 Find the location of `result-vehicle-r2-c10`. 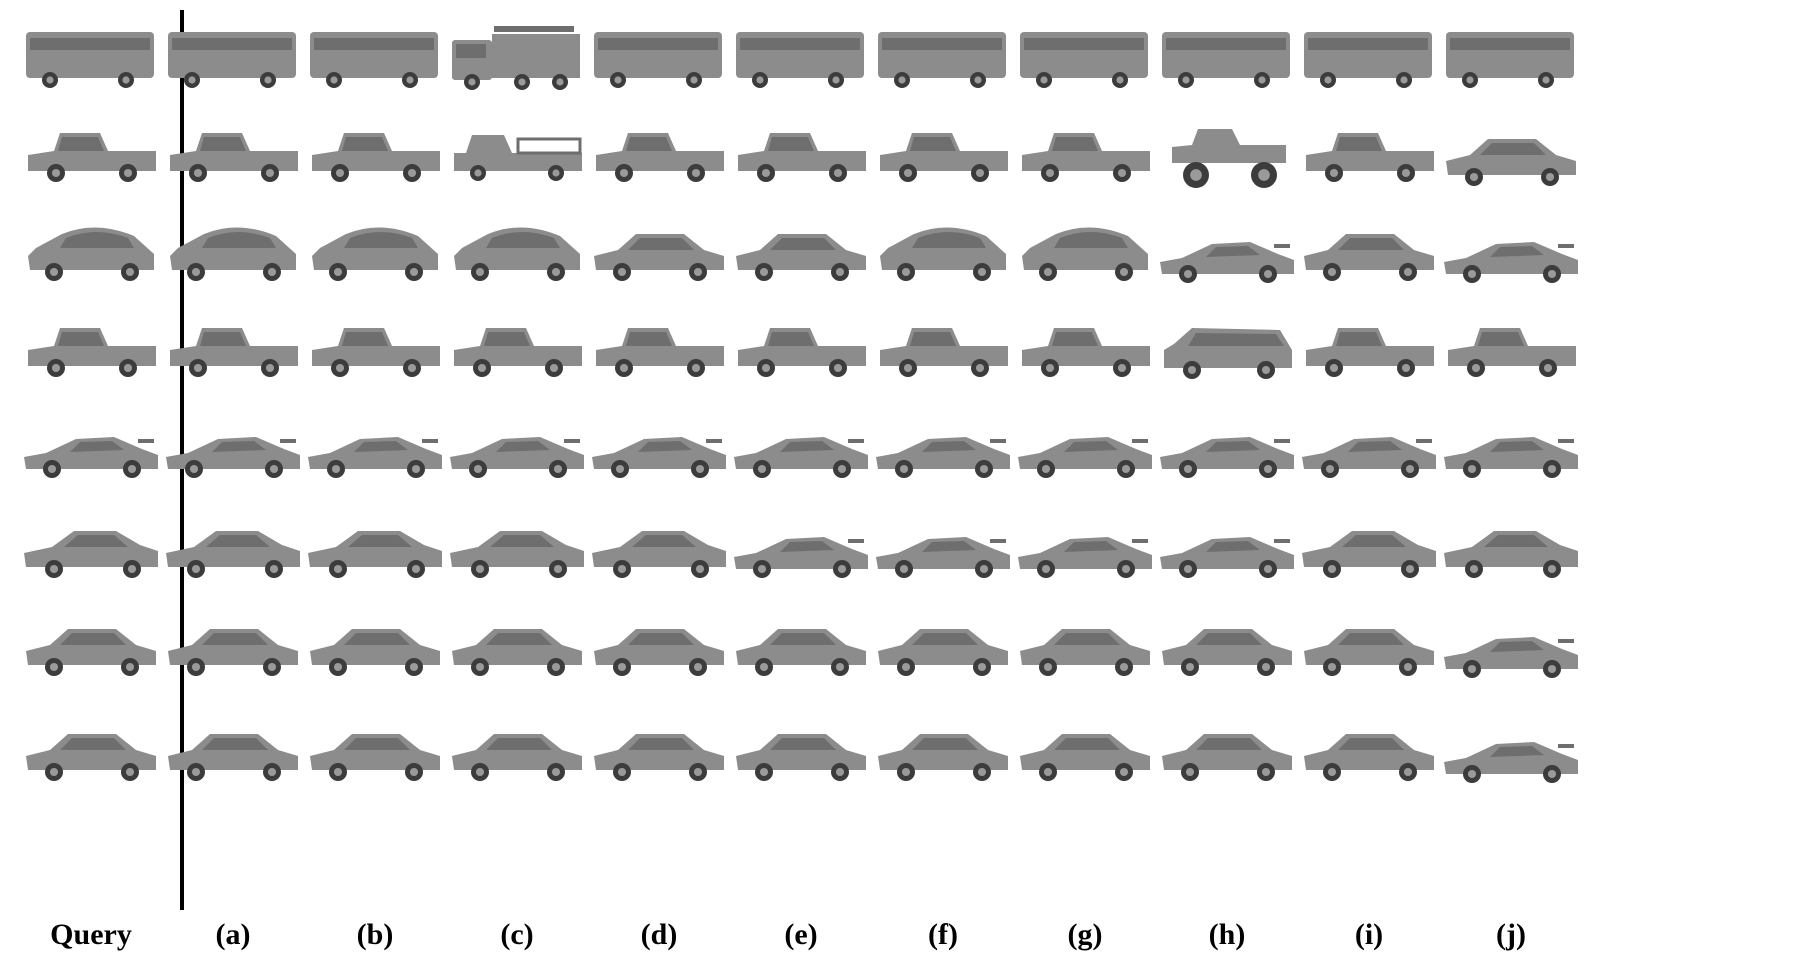

result-vehicle-r2-c10 is located at coordinates (1511, 155).